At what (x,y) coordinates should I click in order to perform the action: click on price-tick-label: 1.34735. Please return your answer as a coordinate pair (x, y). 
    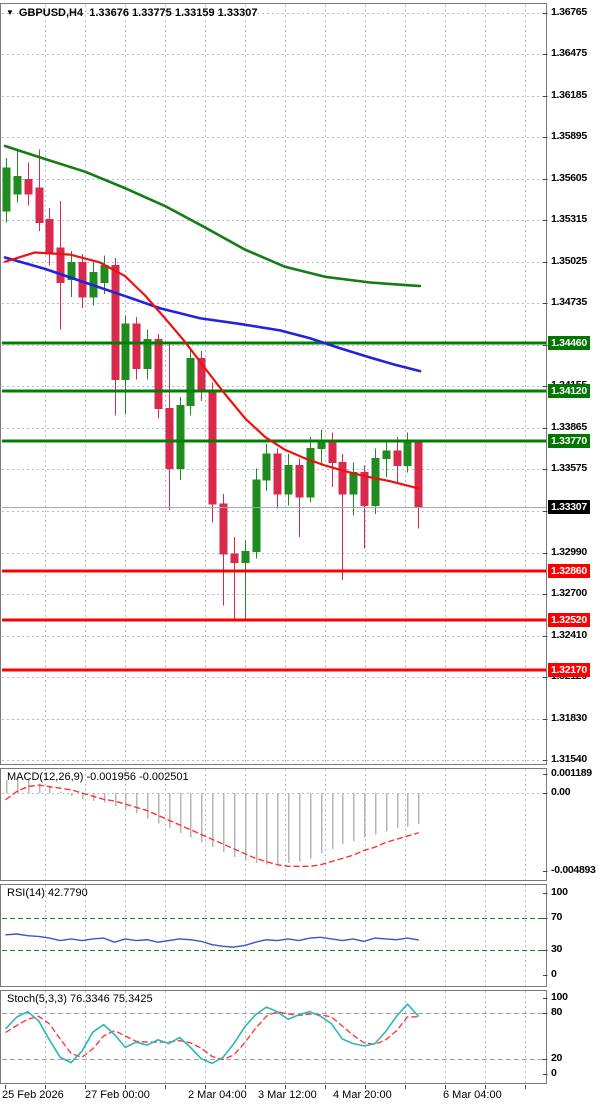
    Looking at the image, I should click on (569, 302).